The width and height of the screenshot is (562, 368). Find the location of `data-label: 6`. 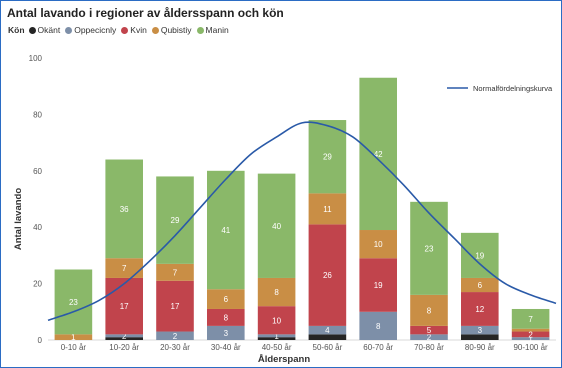

data-label: 6 is located at coordinates (480, 285).